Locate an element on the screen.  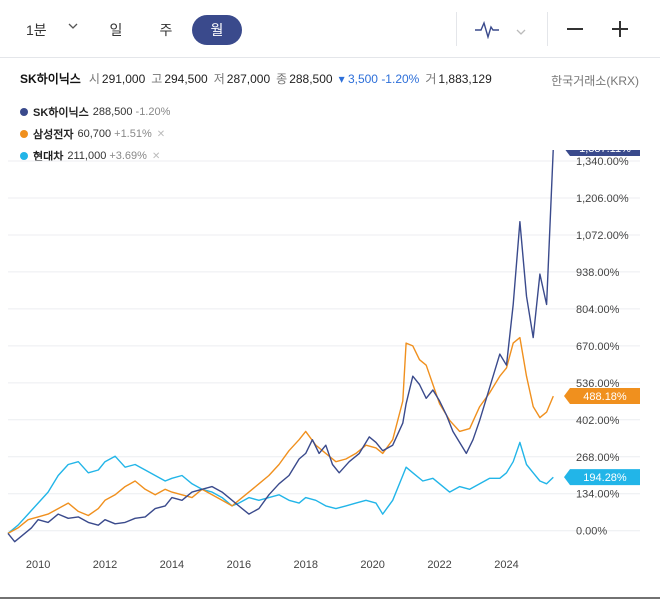
close-value: 288,500 is located at coordinates (311, 78).